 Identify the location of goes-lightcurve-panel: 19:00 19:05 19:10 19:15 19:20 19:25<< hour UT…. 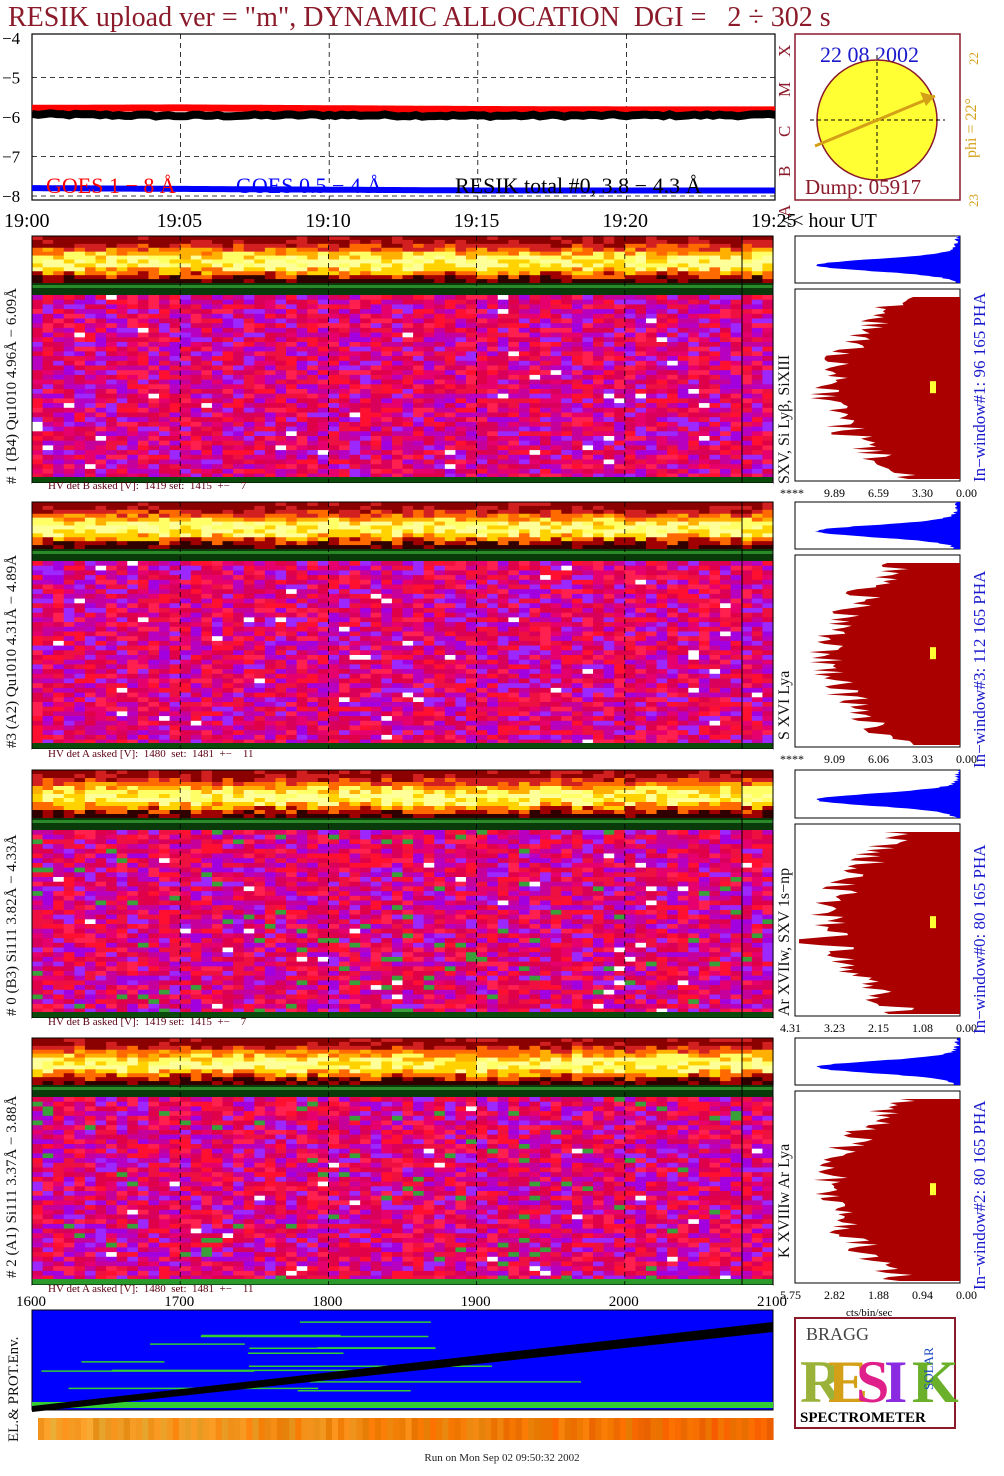
(439, 130).